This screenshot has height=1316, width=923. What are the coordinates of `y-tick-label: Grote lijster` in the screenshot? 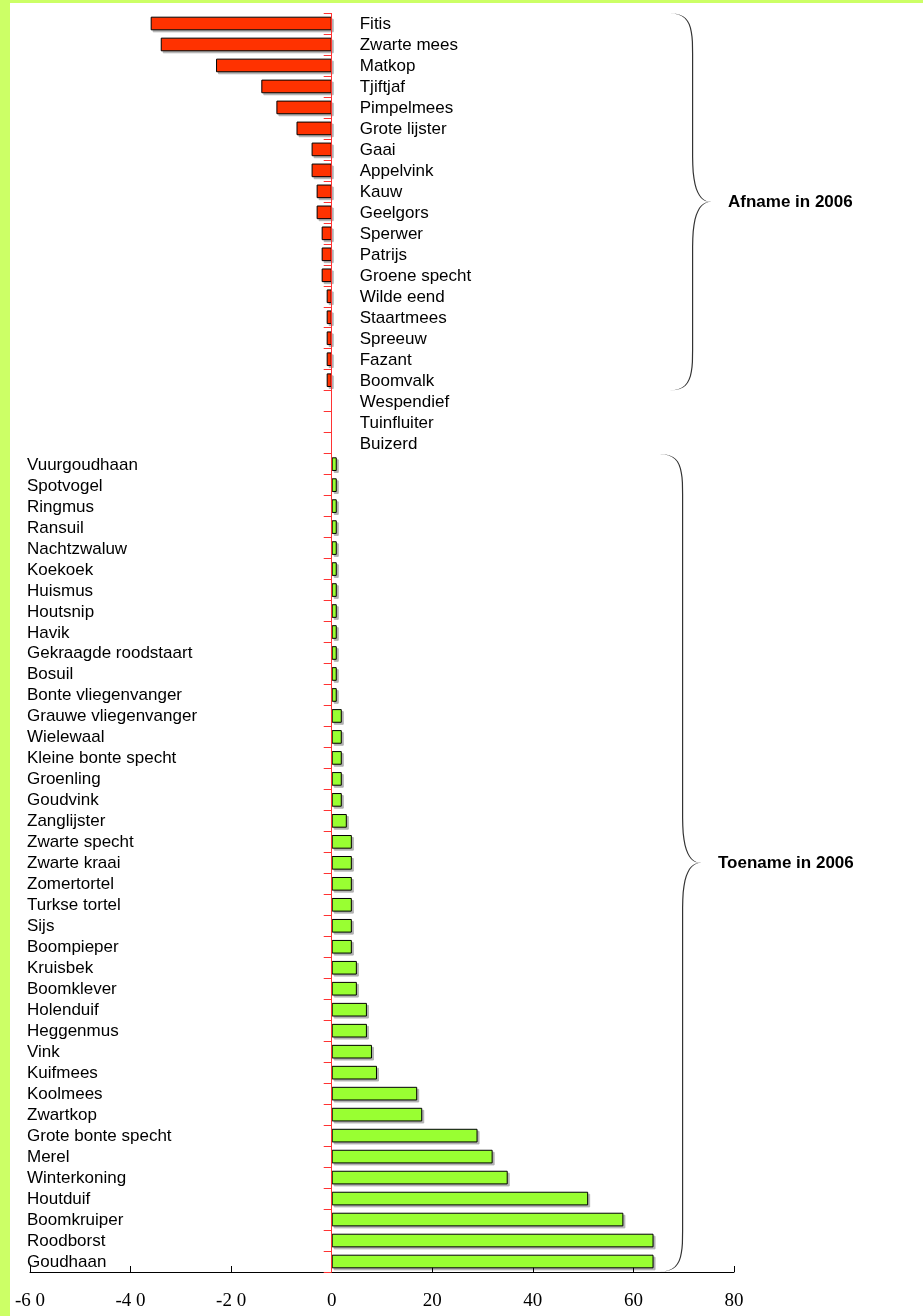 It's located at (403, 128).